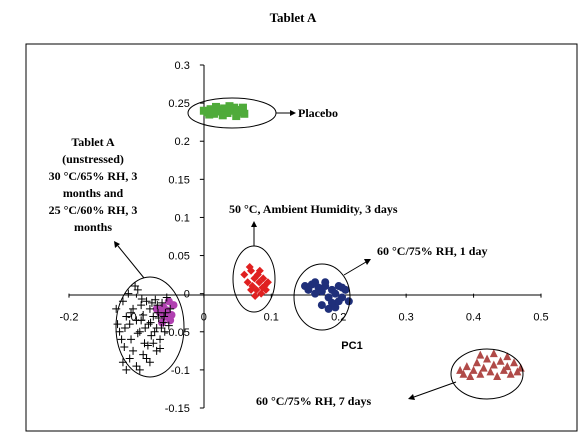  Describe the element at coordinates (178, 257) in the screenshot. I see `y-tick-label: 0.05` at that location.